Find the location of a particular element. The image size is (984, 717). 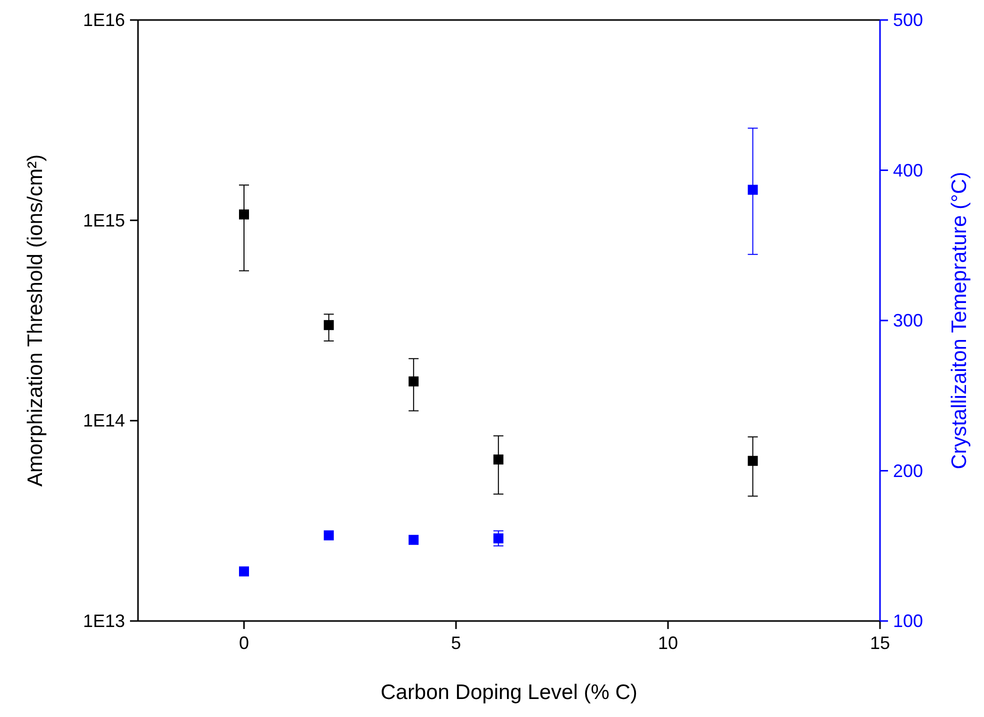

x-tick-label: 15 is located at coordinates (880, 643).